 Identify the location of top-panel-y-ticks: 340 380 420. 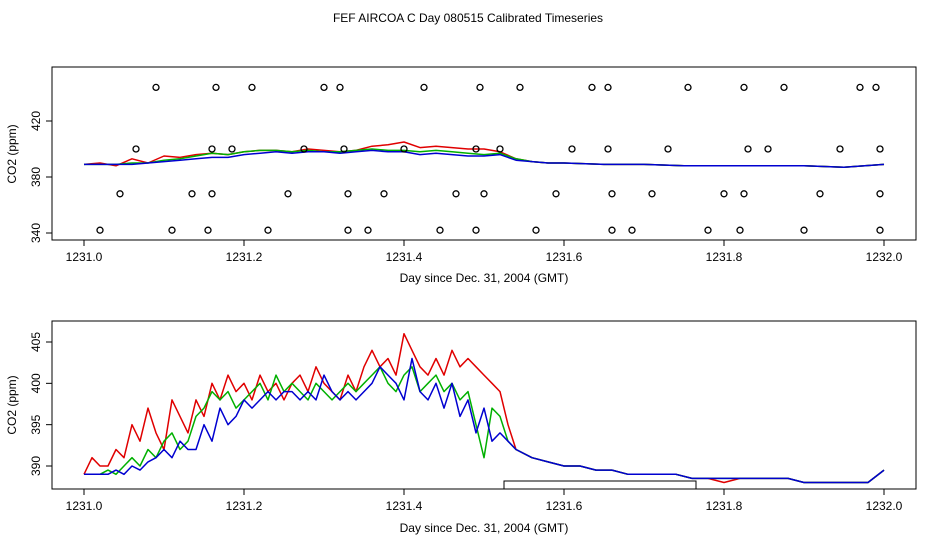
(40, 177).